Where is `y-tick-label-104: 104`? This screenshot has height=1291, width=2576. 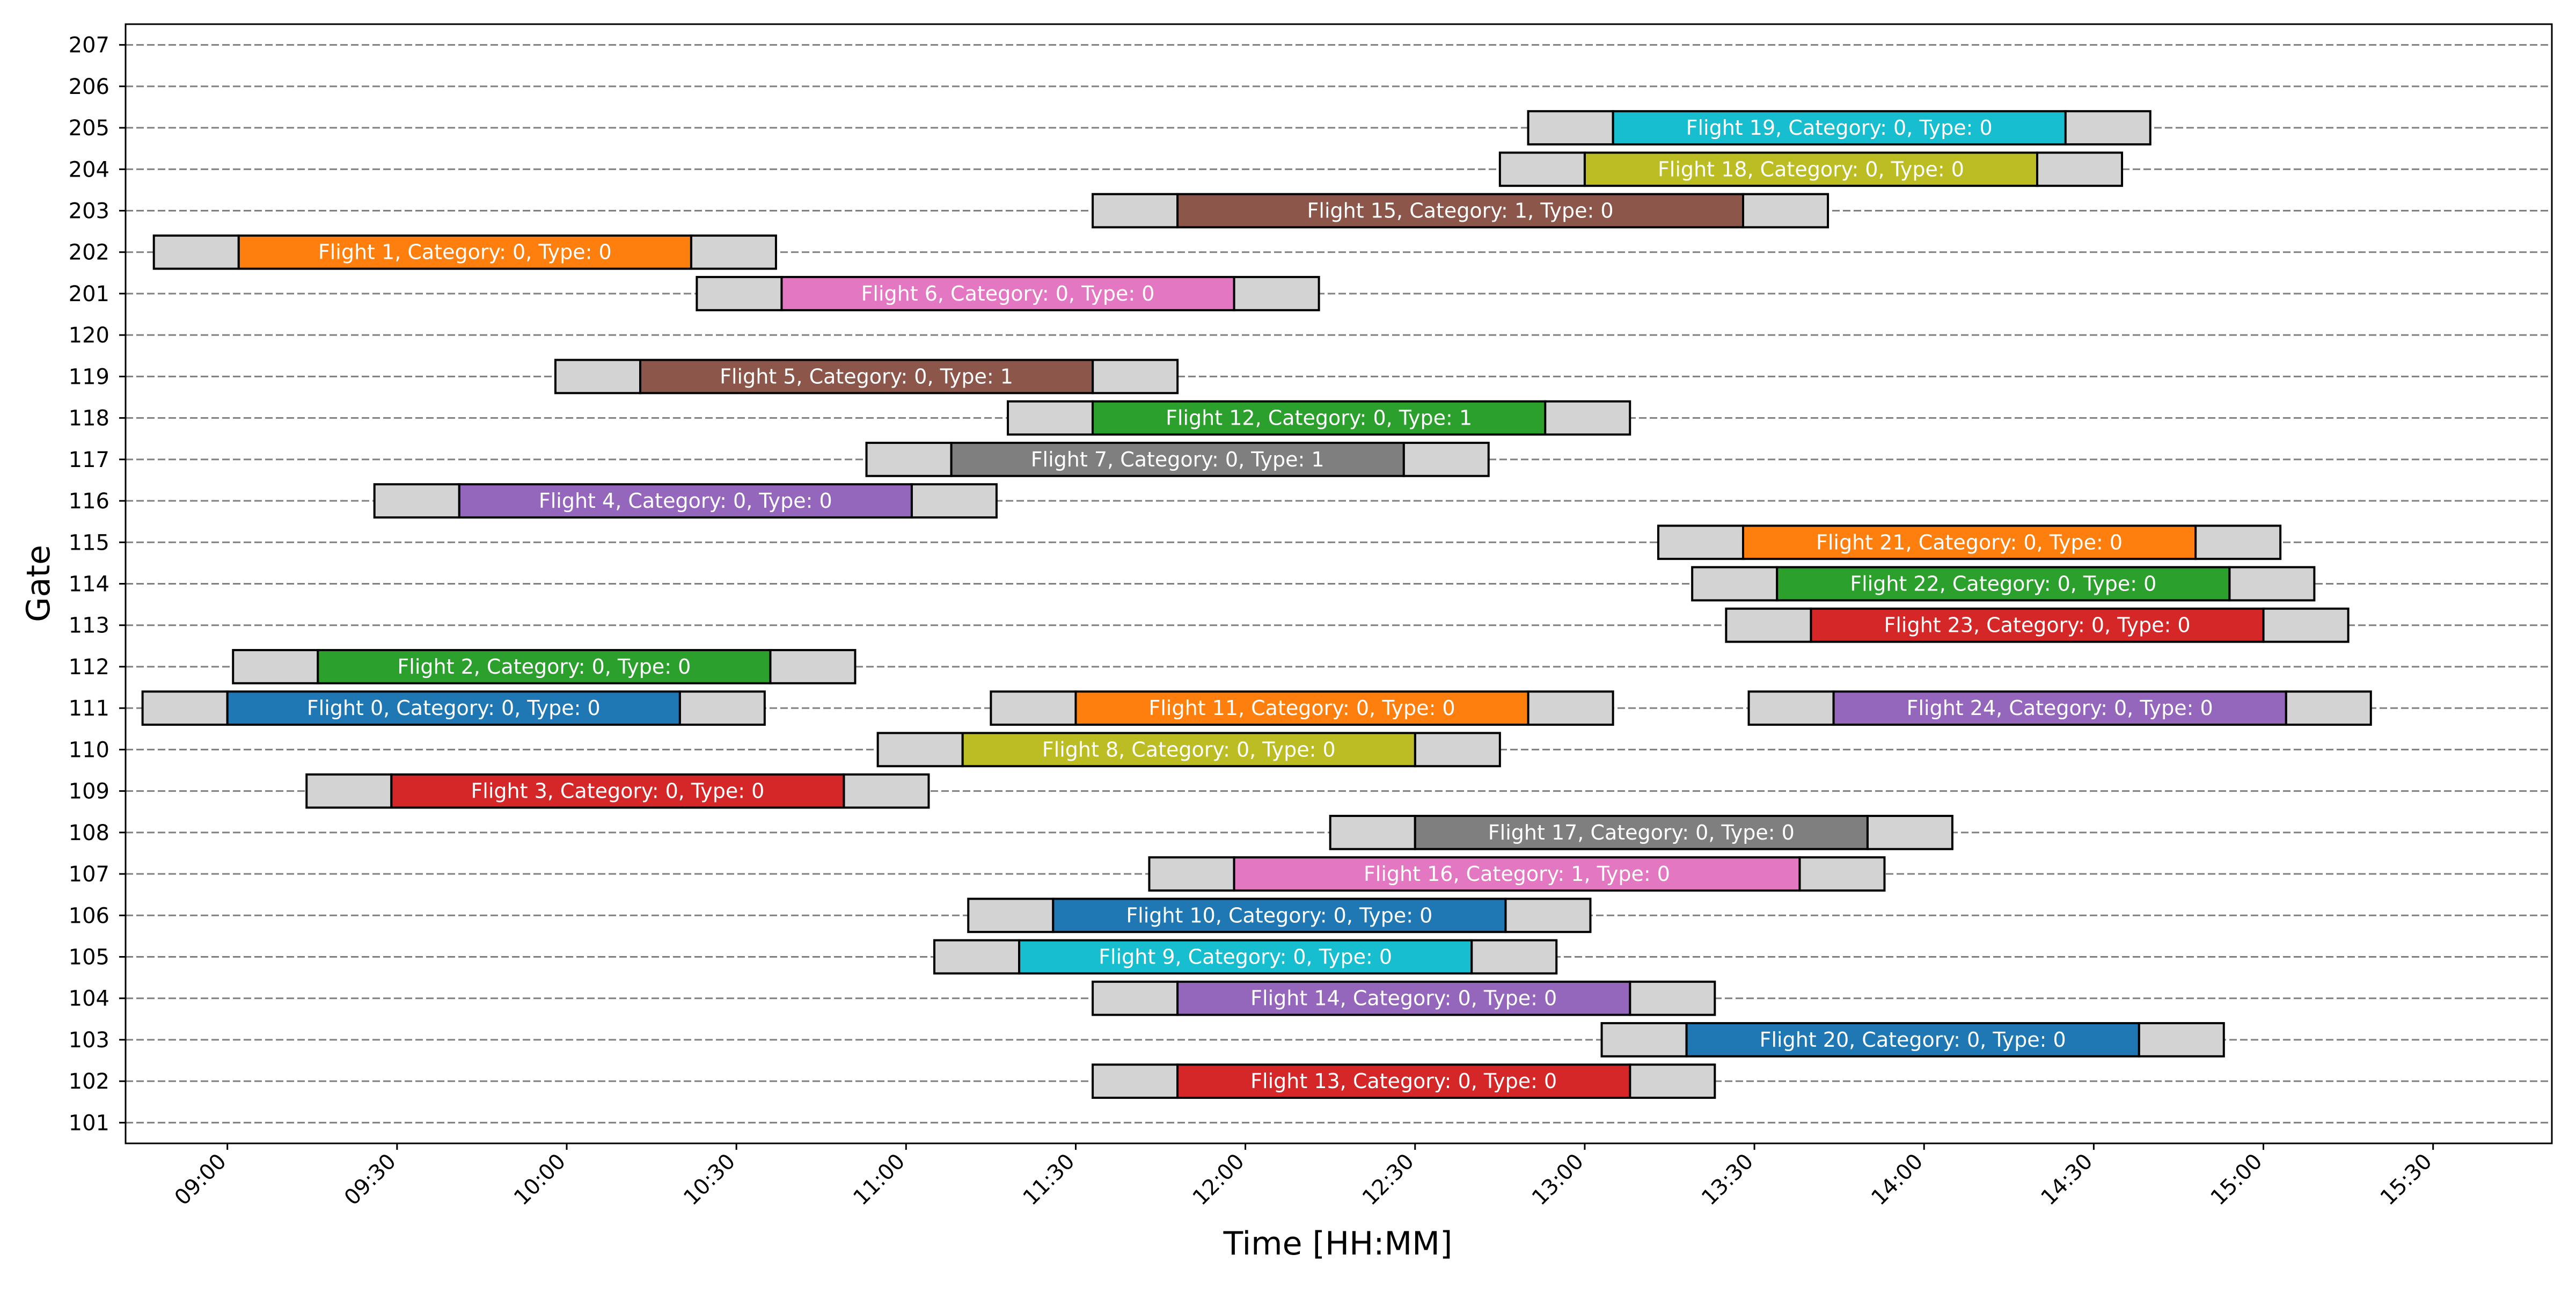 y-tick-label-104: 104 is located at coordinates (89, 999).